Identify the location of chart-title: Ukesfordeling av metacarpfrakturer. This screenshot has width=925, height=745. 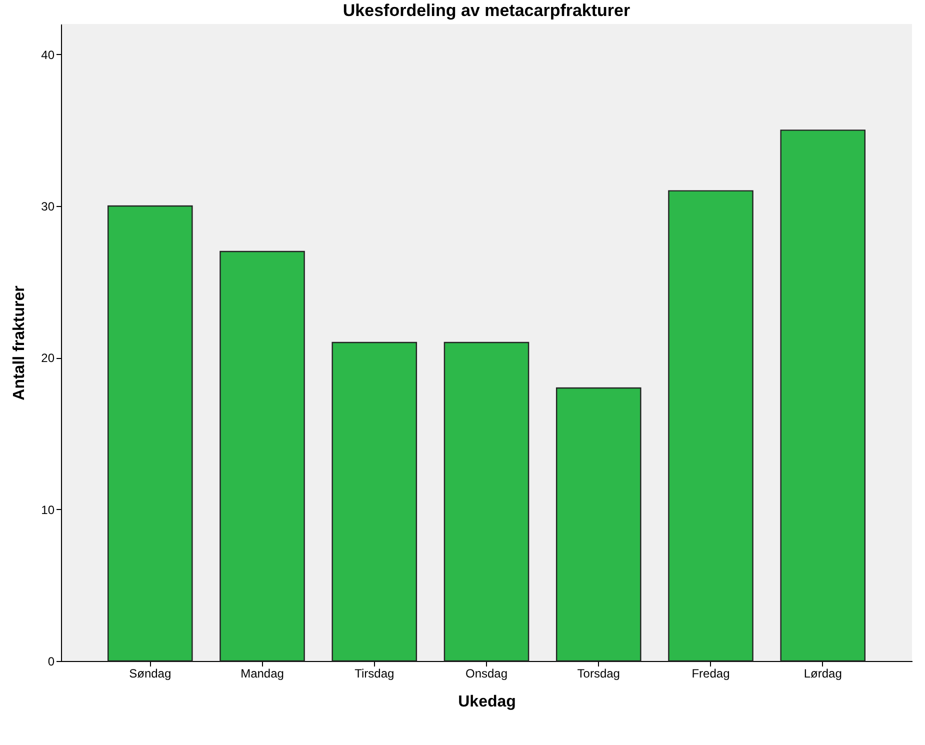
(486, 10).